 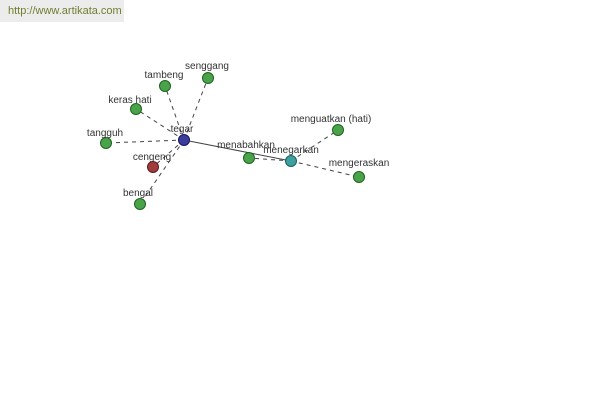 What do you see at coordinates (291, 161) in the screenshot?
I see `node-menegarkan` at bounding box center [291, 161].